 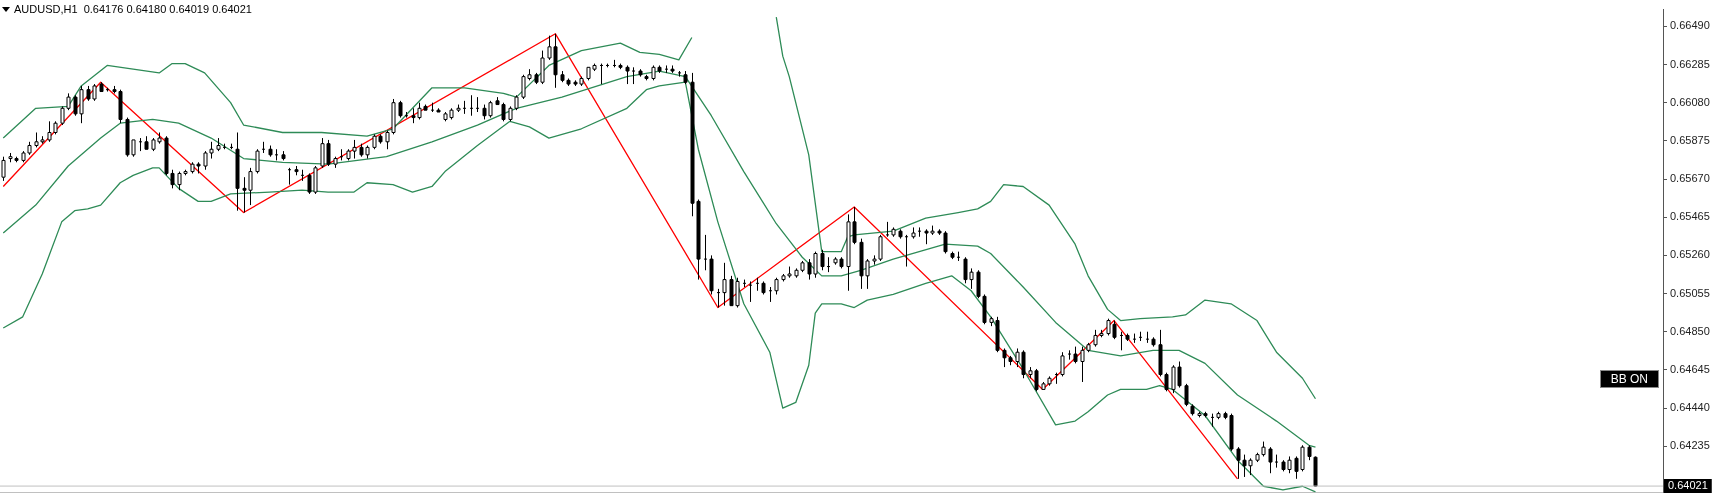 I want to click on y-tick-label: 0.64440, so click(x=1690, y=407).